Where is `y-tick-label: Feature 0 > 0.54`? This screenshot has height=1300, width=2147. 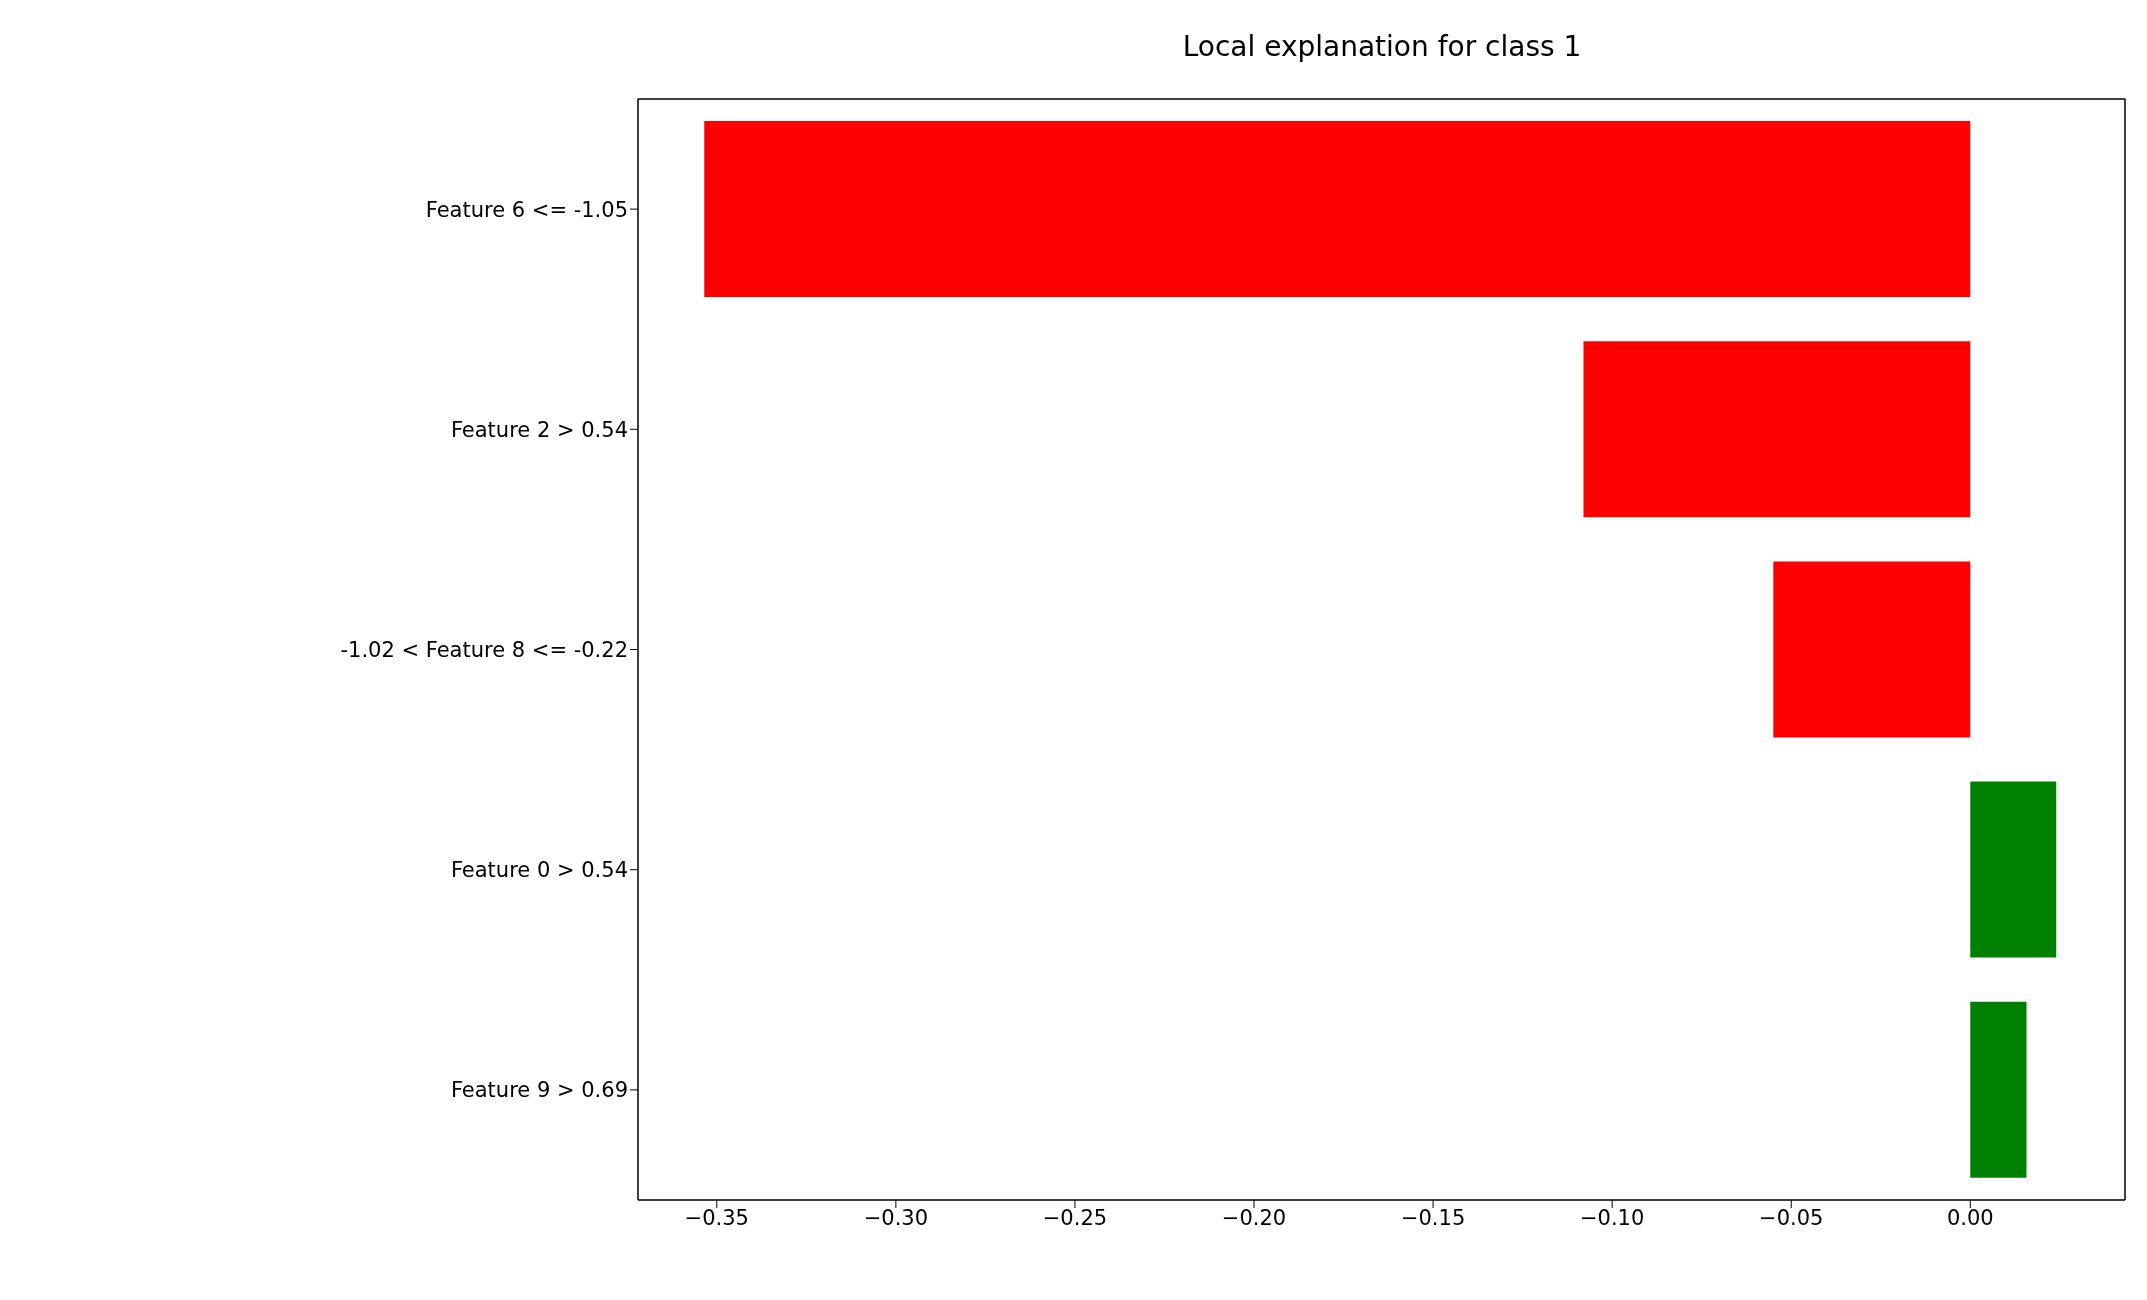
y-tick-label: Feature 0 > 0.54 is located at coordinates (539, 870).